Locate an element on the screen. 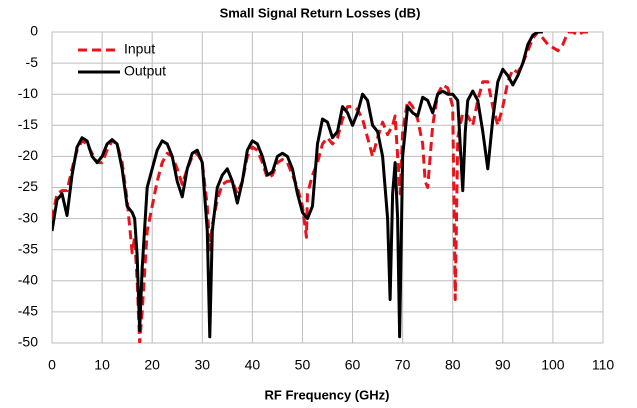 The width and height of the screenshot is (637, 408). x-tick-label: 100 is located at coordinates (553, 365).